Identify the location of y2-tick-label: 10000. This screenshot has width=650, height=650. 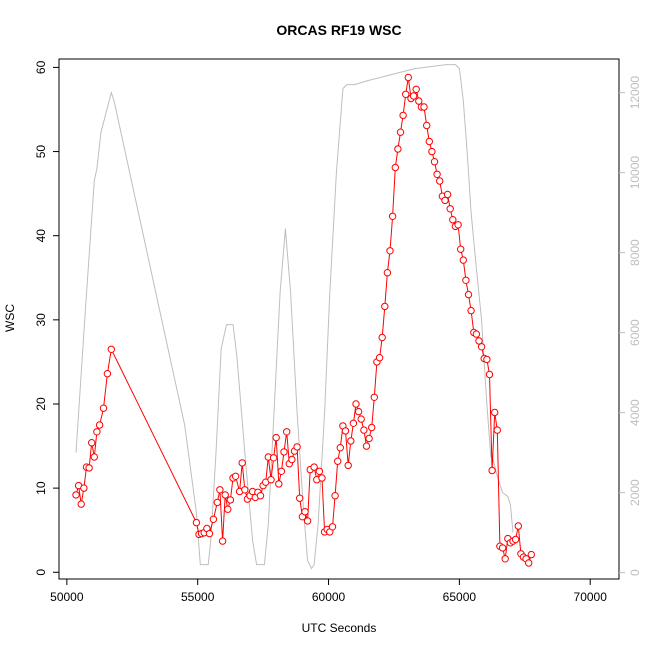
(635, 173).